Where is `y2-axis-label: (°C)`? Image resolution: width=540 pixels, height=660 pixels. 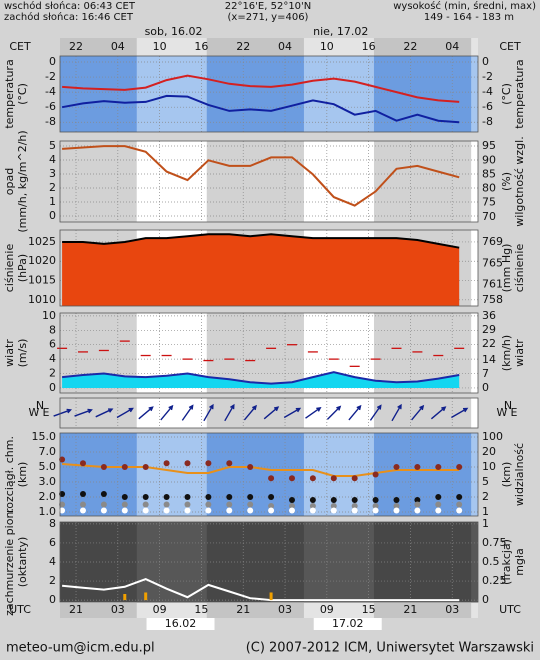 y2-axis-label: (°C) is located at coordinates (506, 94).